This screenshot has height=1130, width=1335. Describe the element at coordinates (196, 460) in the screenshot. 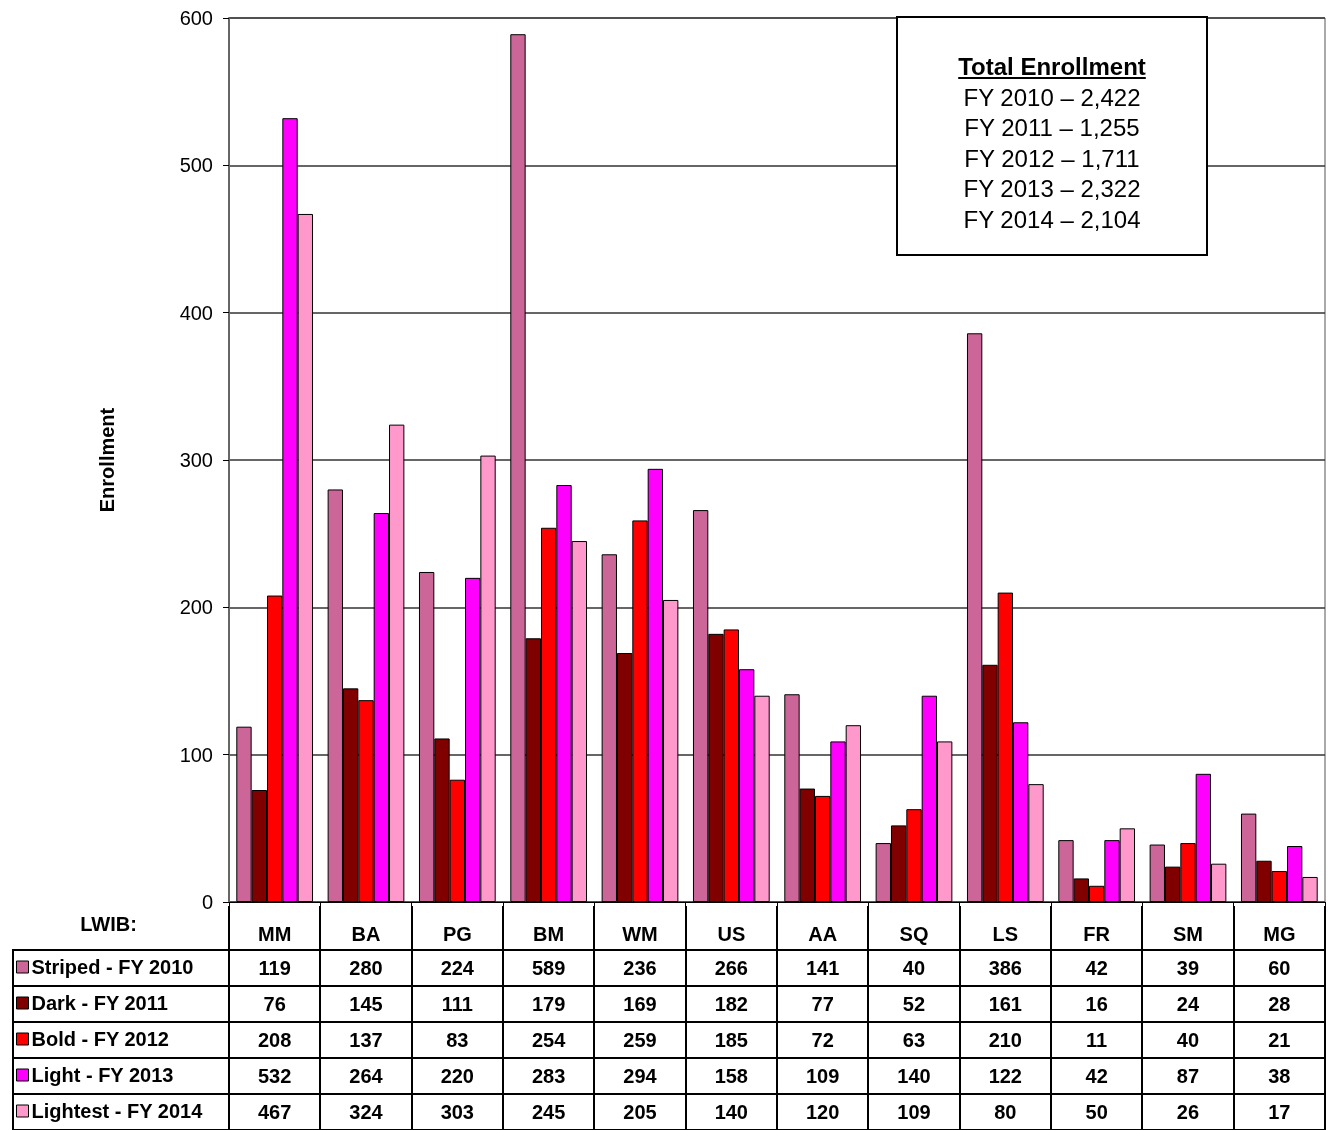

I see `y-tick-label: 300` at that location.